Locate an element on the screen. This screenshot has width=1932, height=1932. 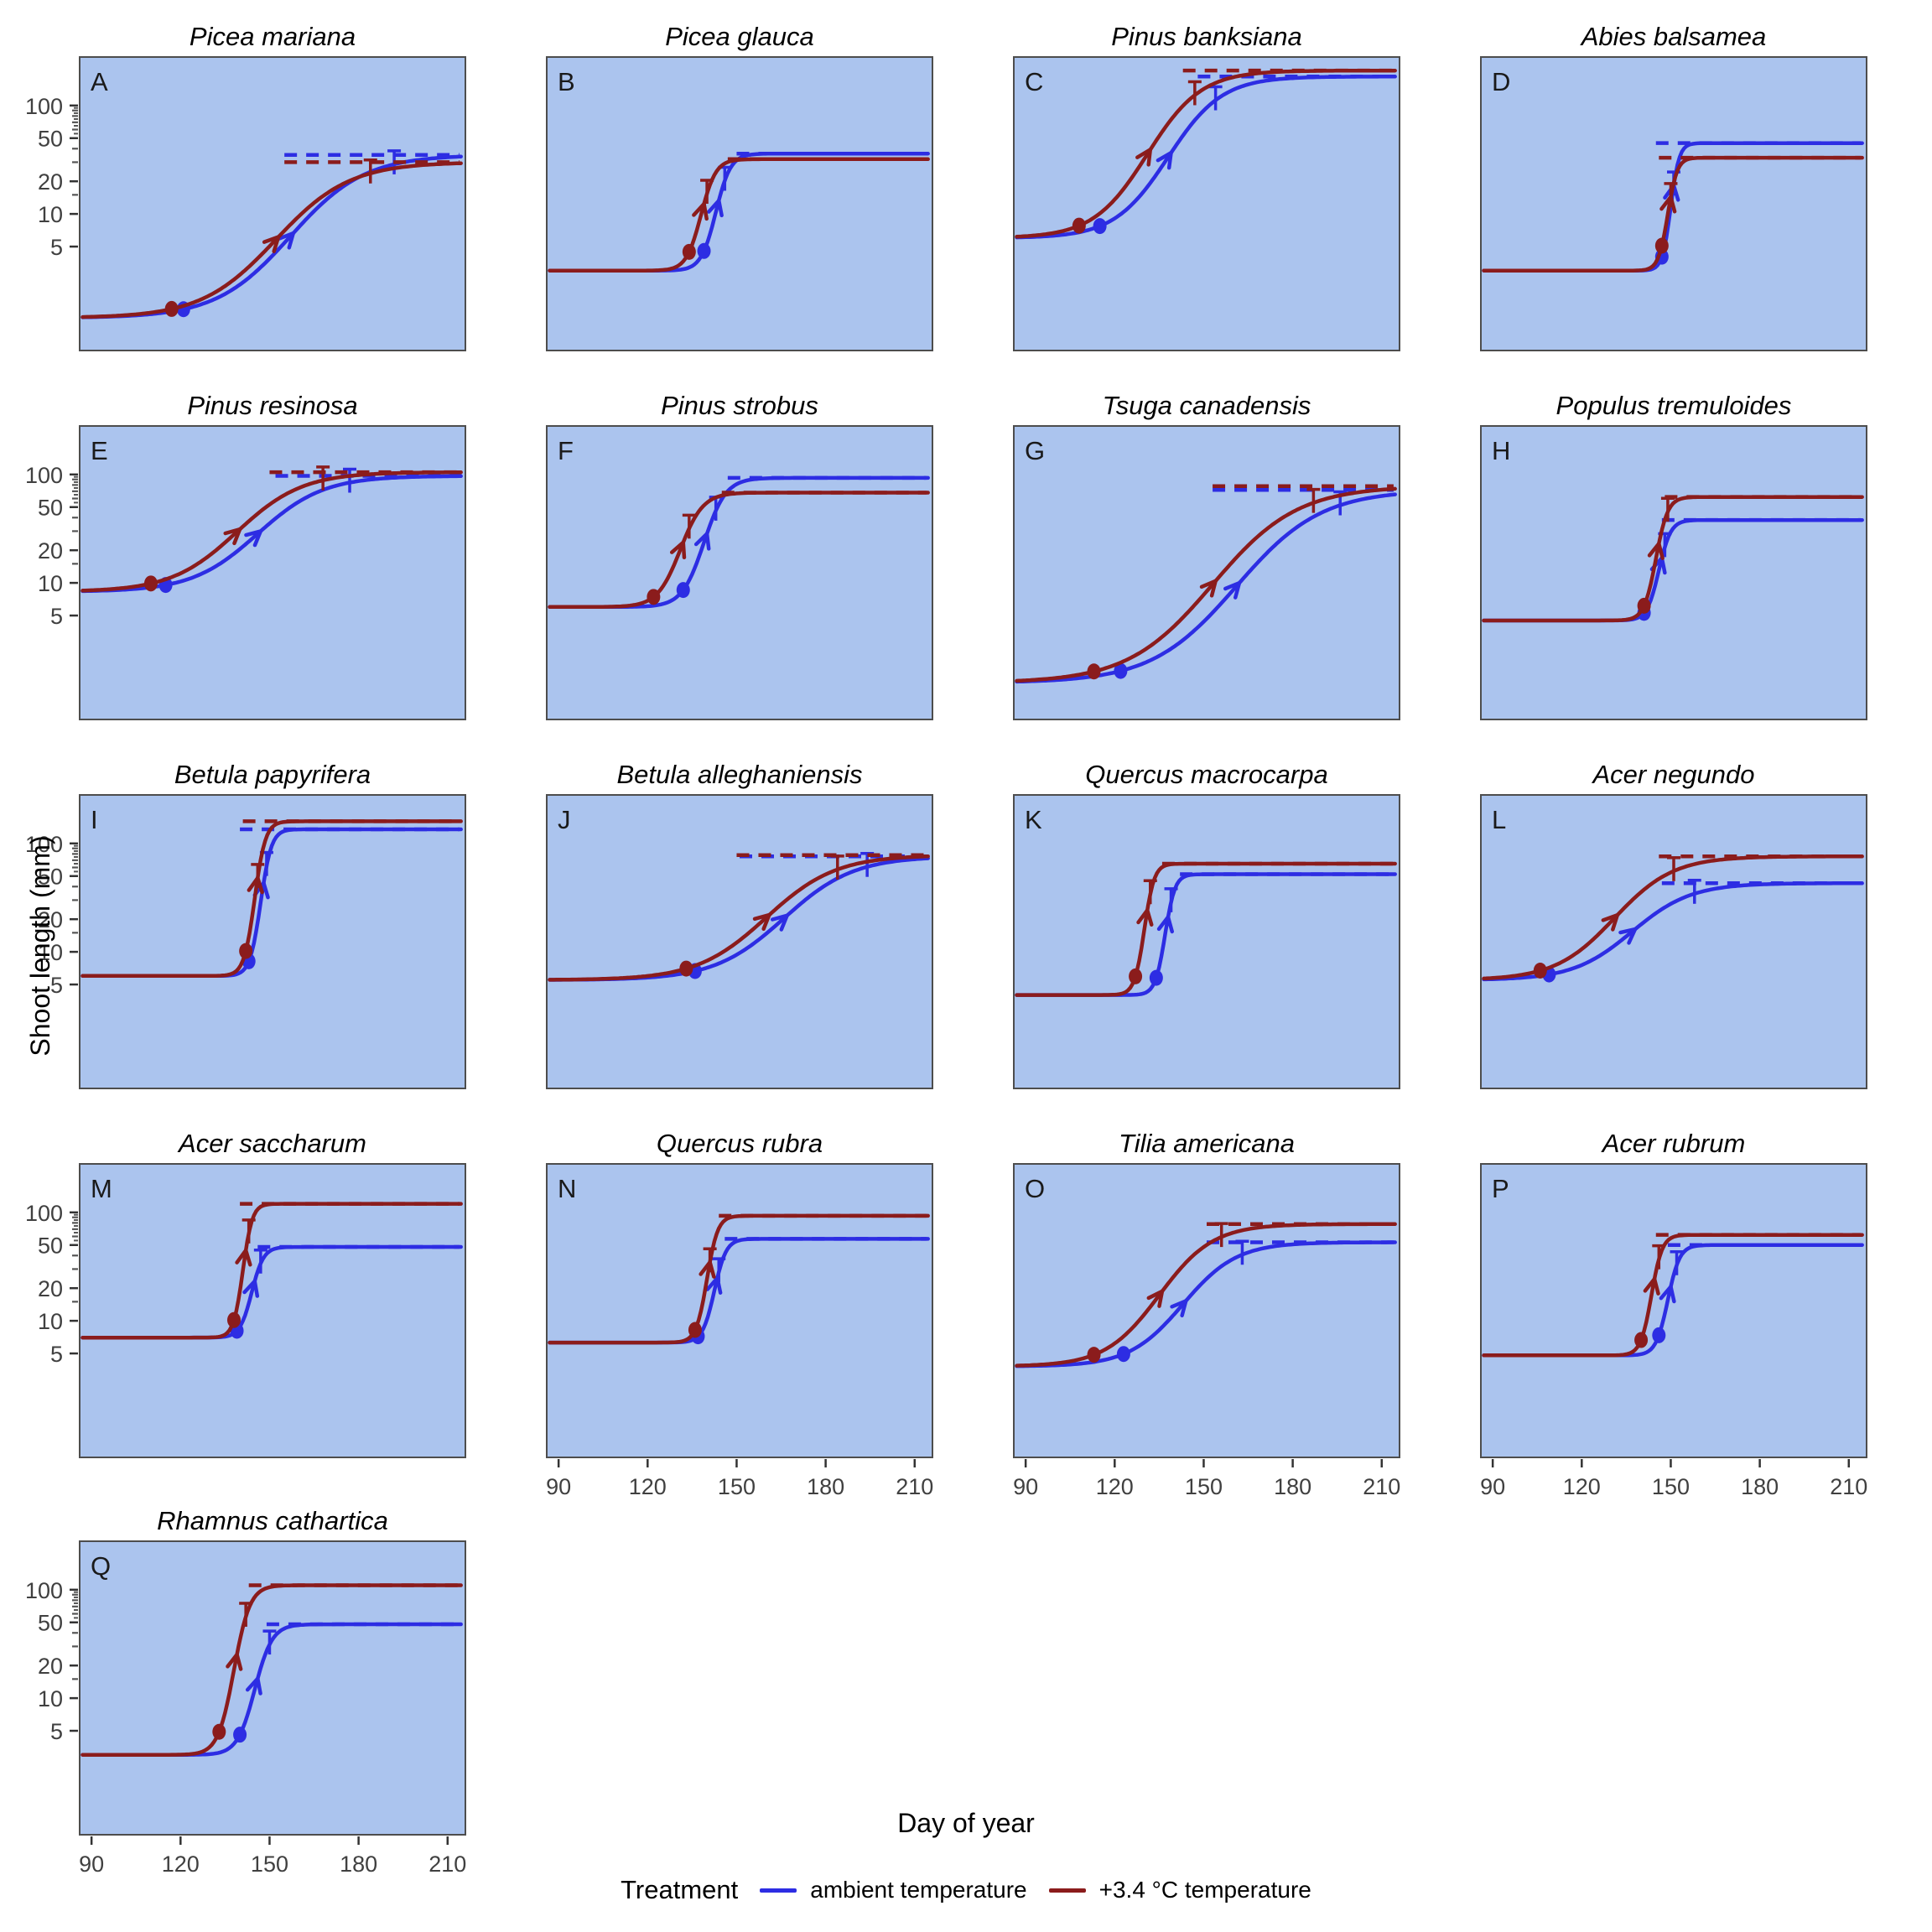
warmed-line-key is located at coordinates (1067, 1891).